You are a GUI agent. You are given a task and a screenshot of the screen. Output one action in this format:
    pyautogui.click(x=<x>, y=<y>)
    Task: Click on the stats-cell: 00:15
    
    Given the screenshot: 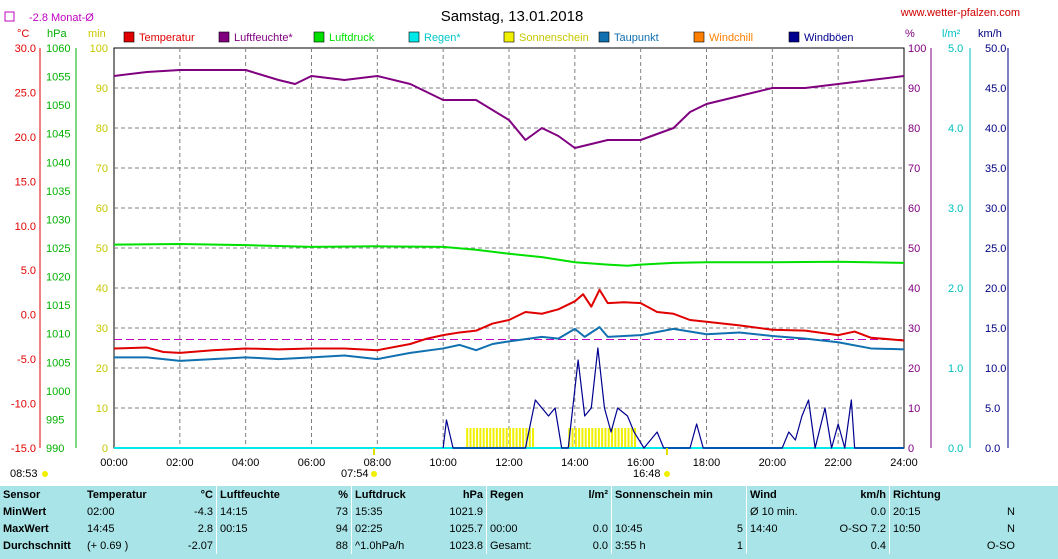 What is the action you would take?
    pyautogui.click(x=265, y=528)
    